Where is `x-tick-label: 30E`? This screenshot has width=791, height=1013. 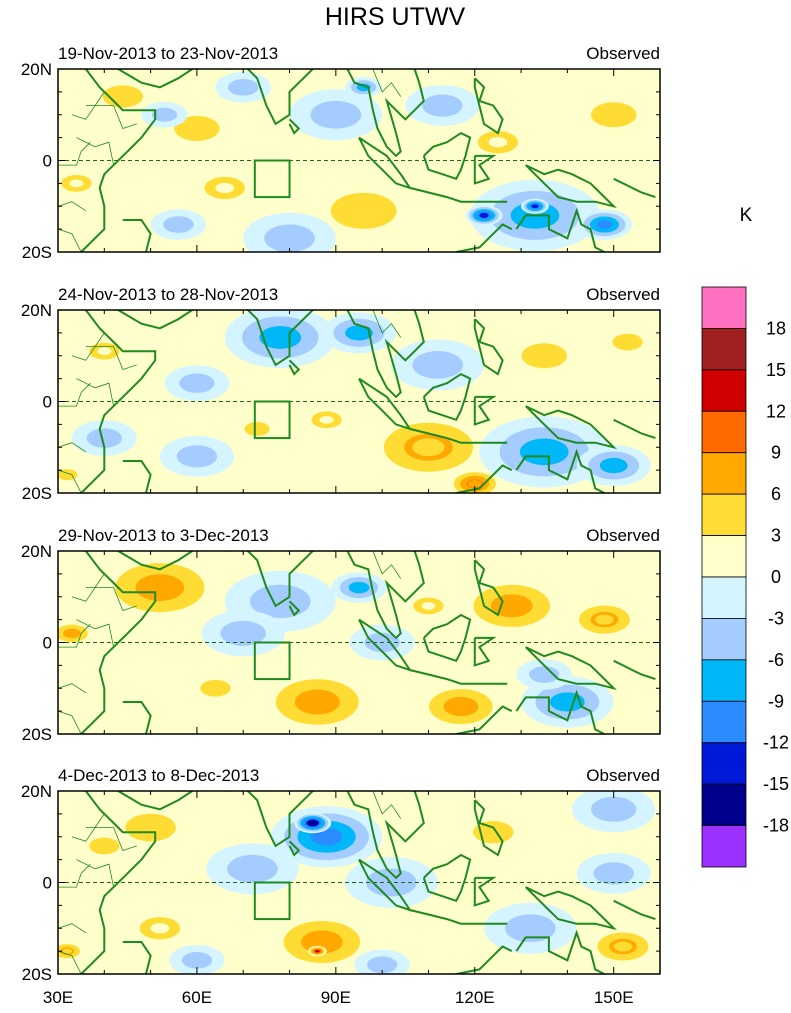 x-tick-label: 30E is located at coordinates (58, 997).